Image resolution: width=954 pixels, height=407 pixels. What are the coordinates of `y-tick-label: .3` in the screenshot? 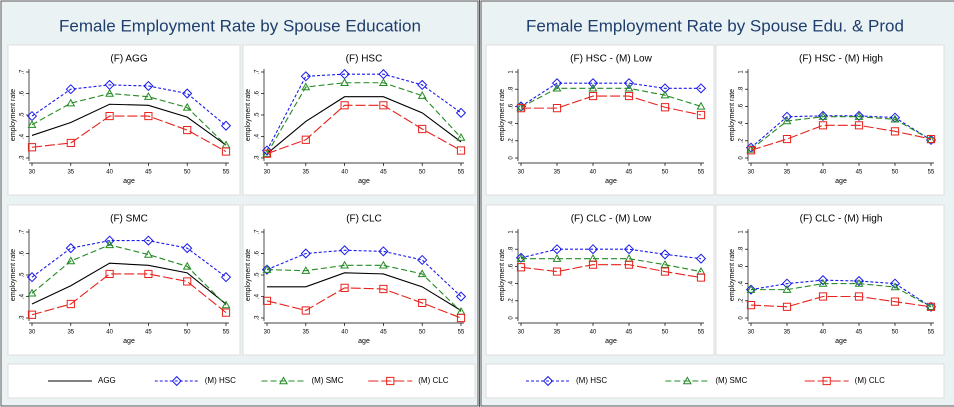 It's located at (23, 318).